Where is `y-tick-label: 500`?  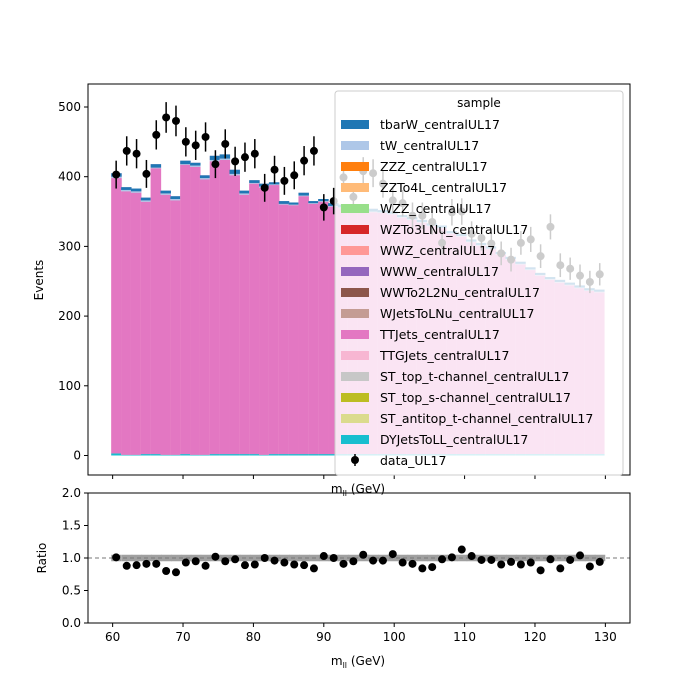 y-tick-label: 500 is located at coordinates (69, 107).